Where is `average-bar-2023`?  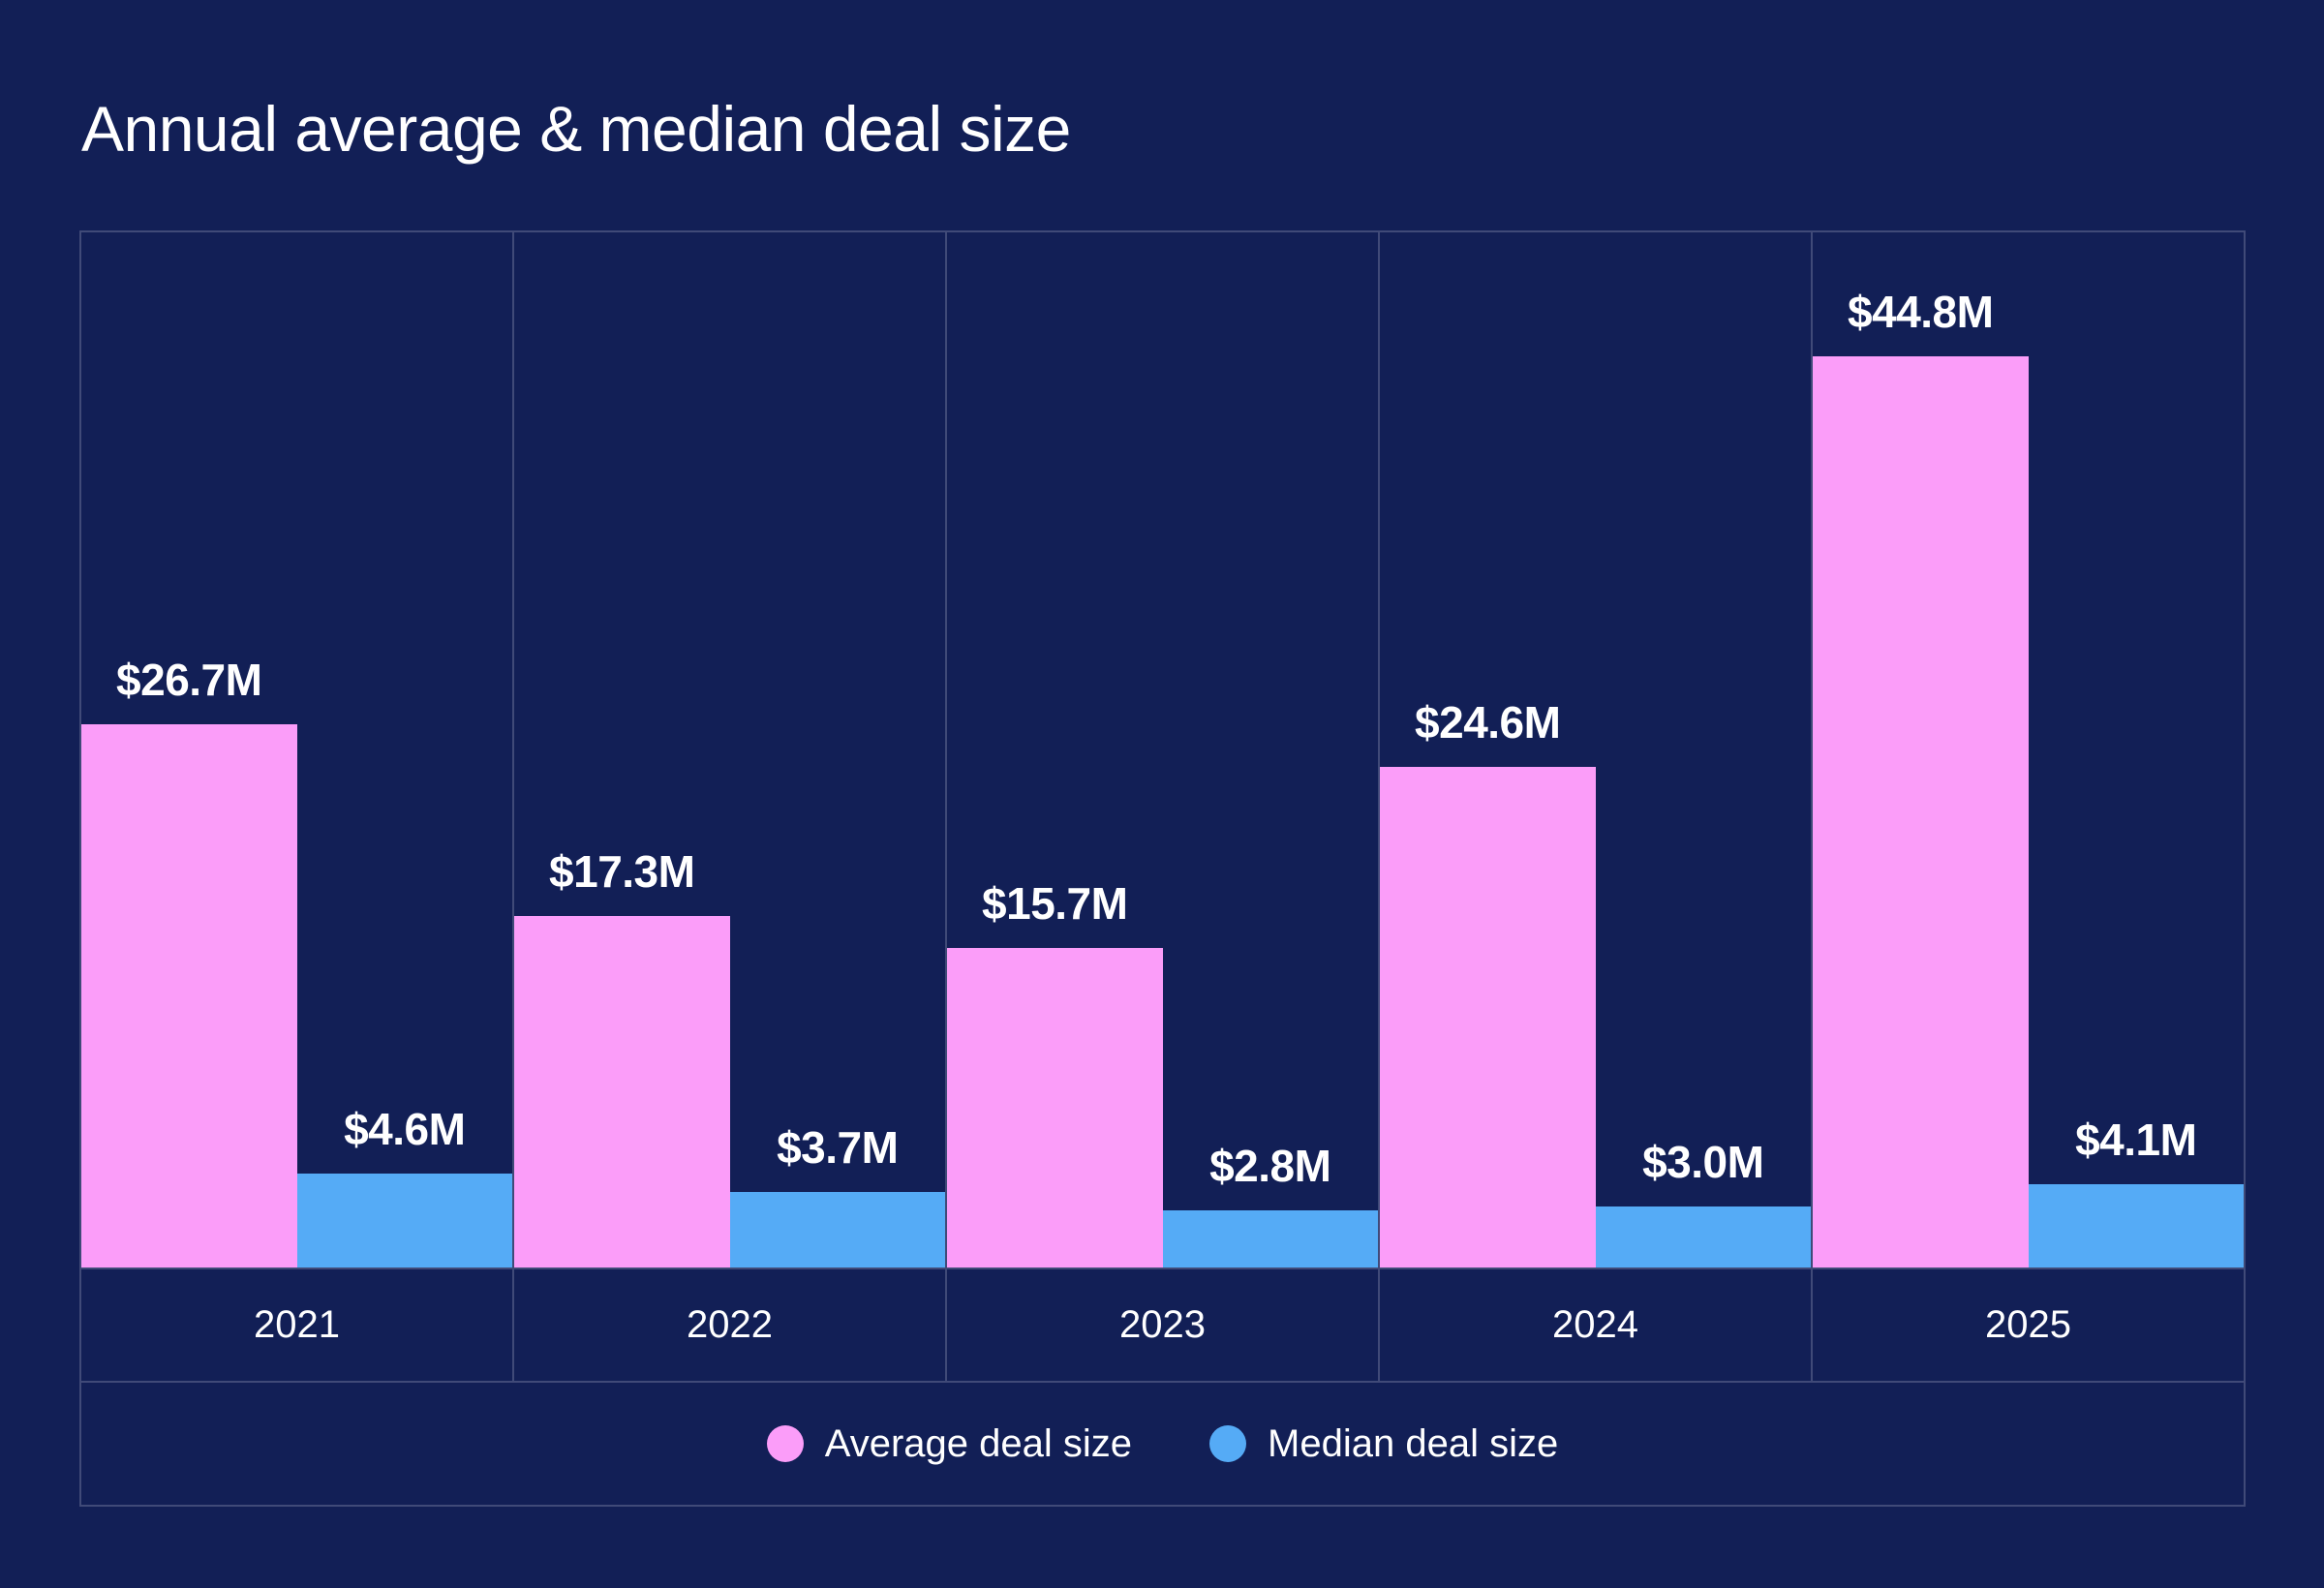
average-bar-2023 is located at coordinates (1055, 1107).